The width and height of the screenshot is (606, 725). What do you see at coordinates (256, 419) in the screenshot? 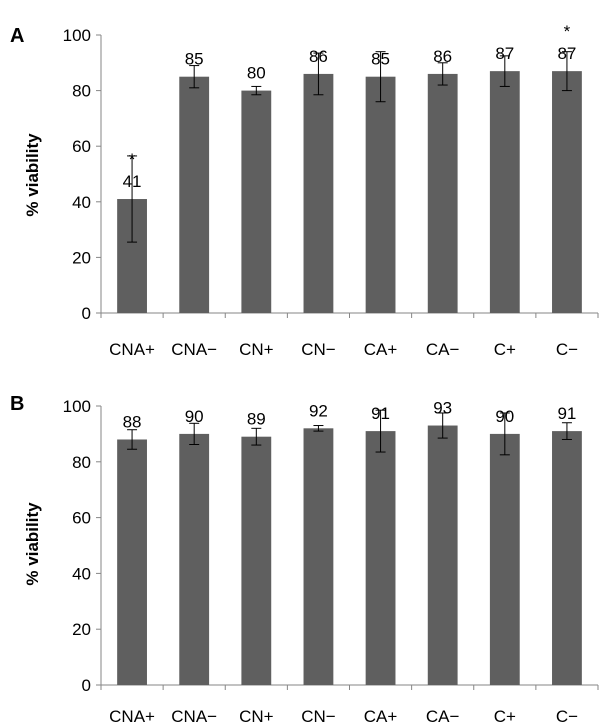
I see `data-label: 89` at bounding box center [256, 419].